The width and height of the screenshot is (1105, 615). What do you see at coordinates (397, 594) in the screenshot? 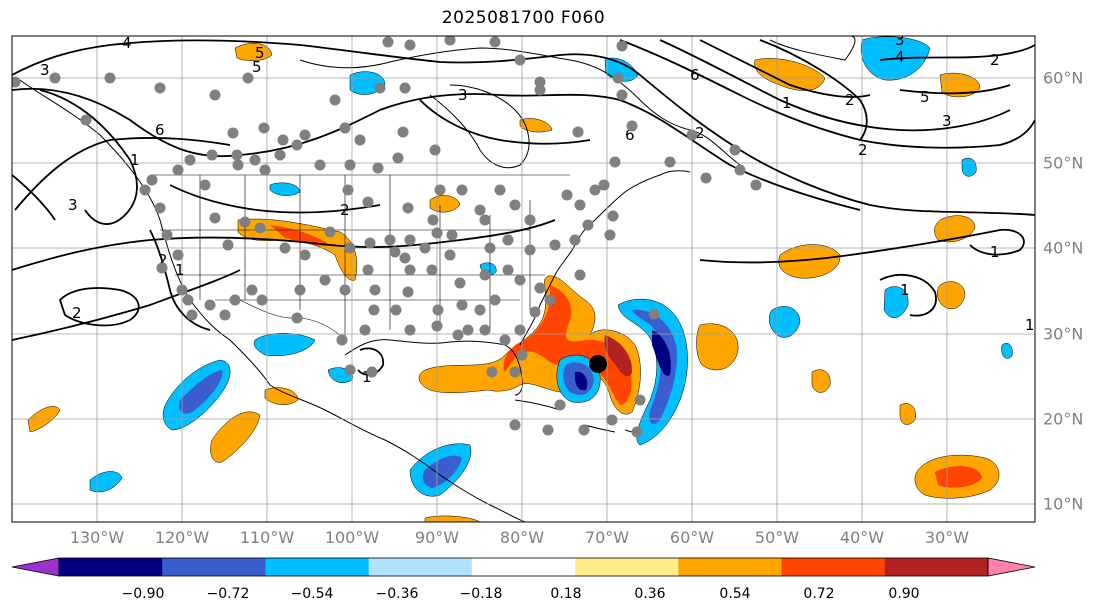
I see `colorbar-tick-label: −0.36` at bounding box center [397, 594].